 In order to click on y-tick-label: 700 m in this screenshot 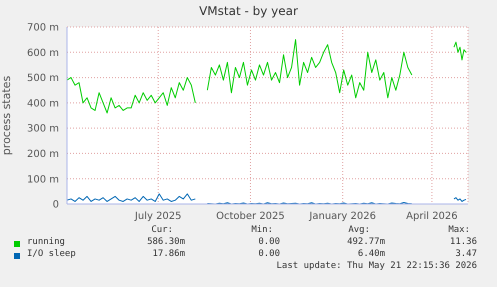, I will do `click(42, 28)`.